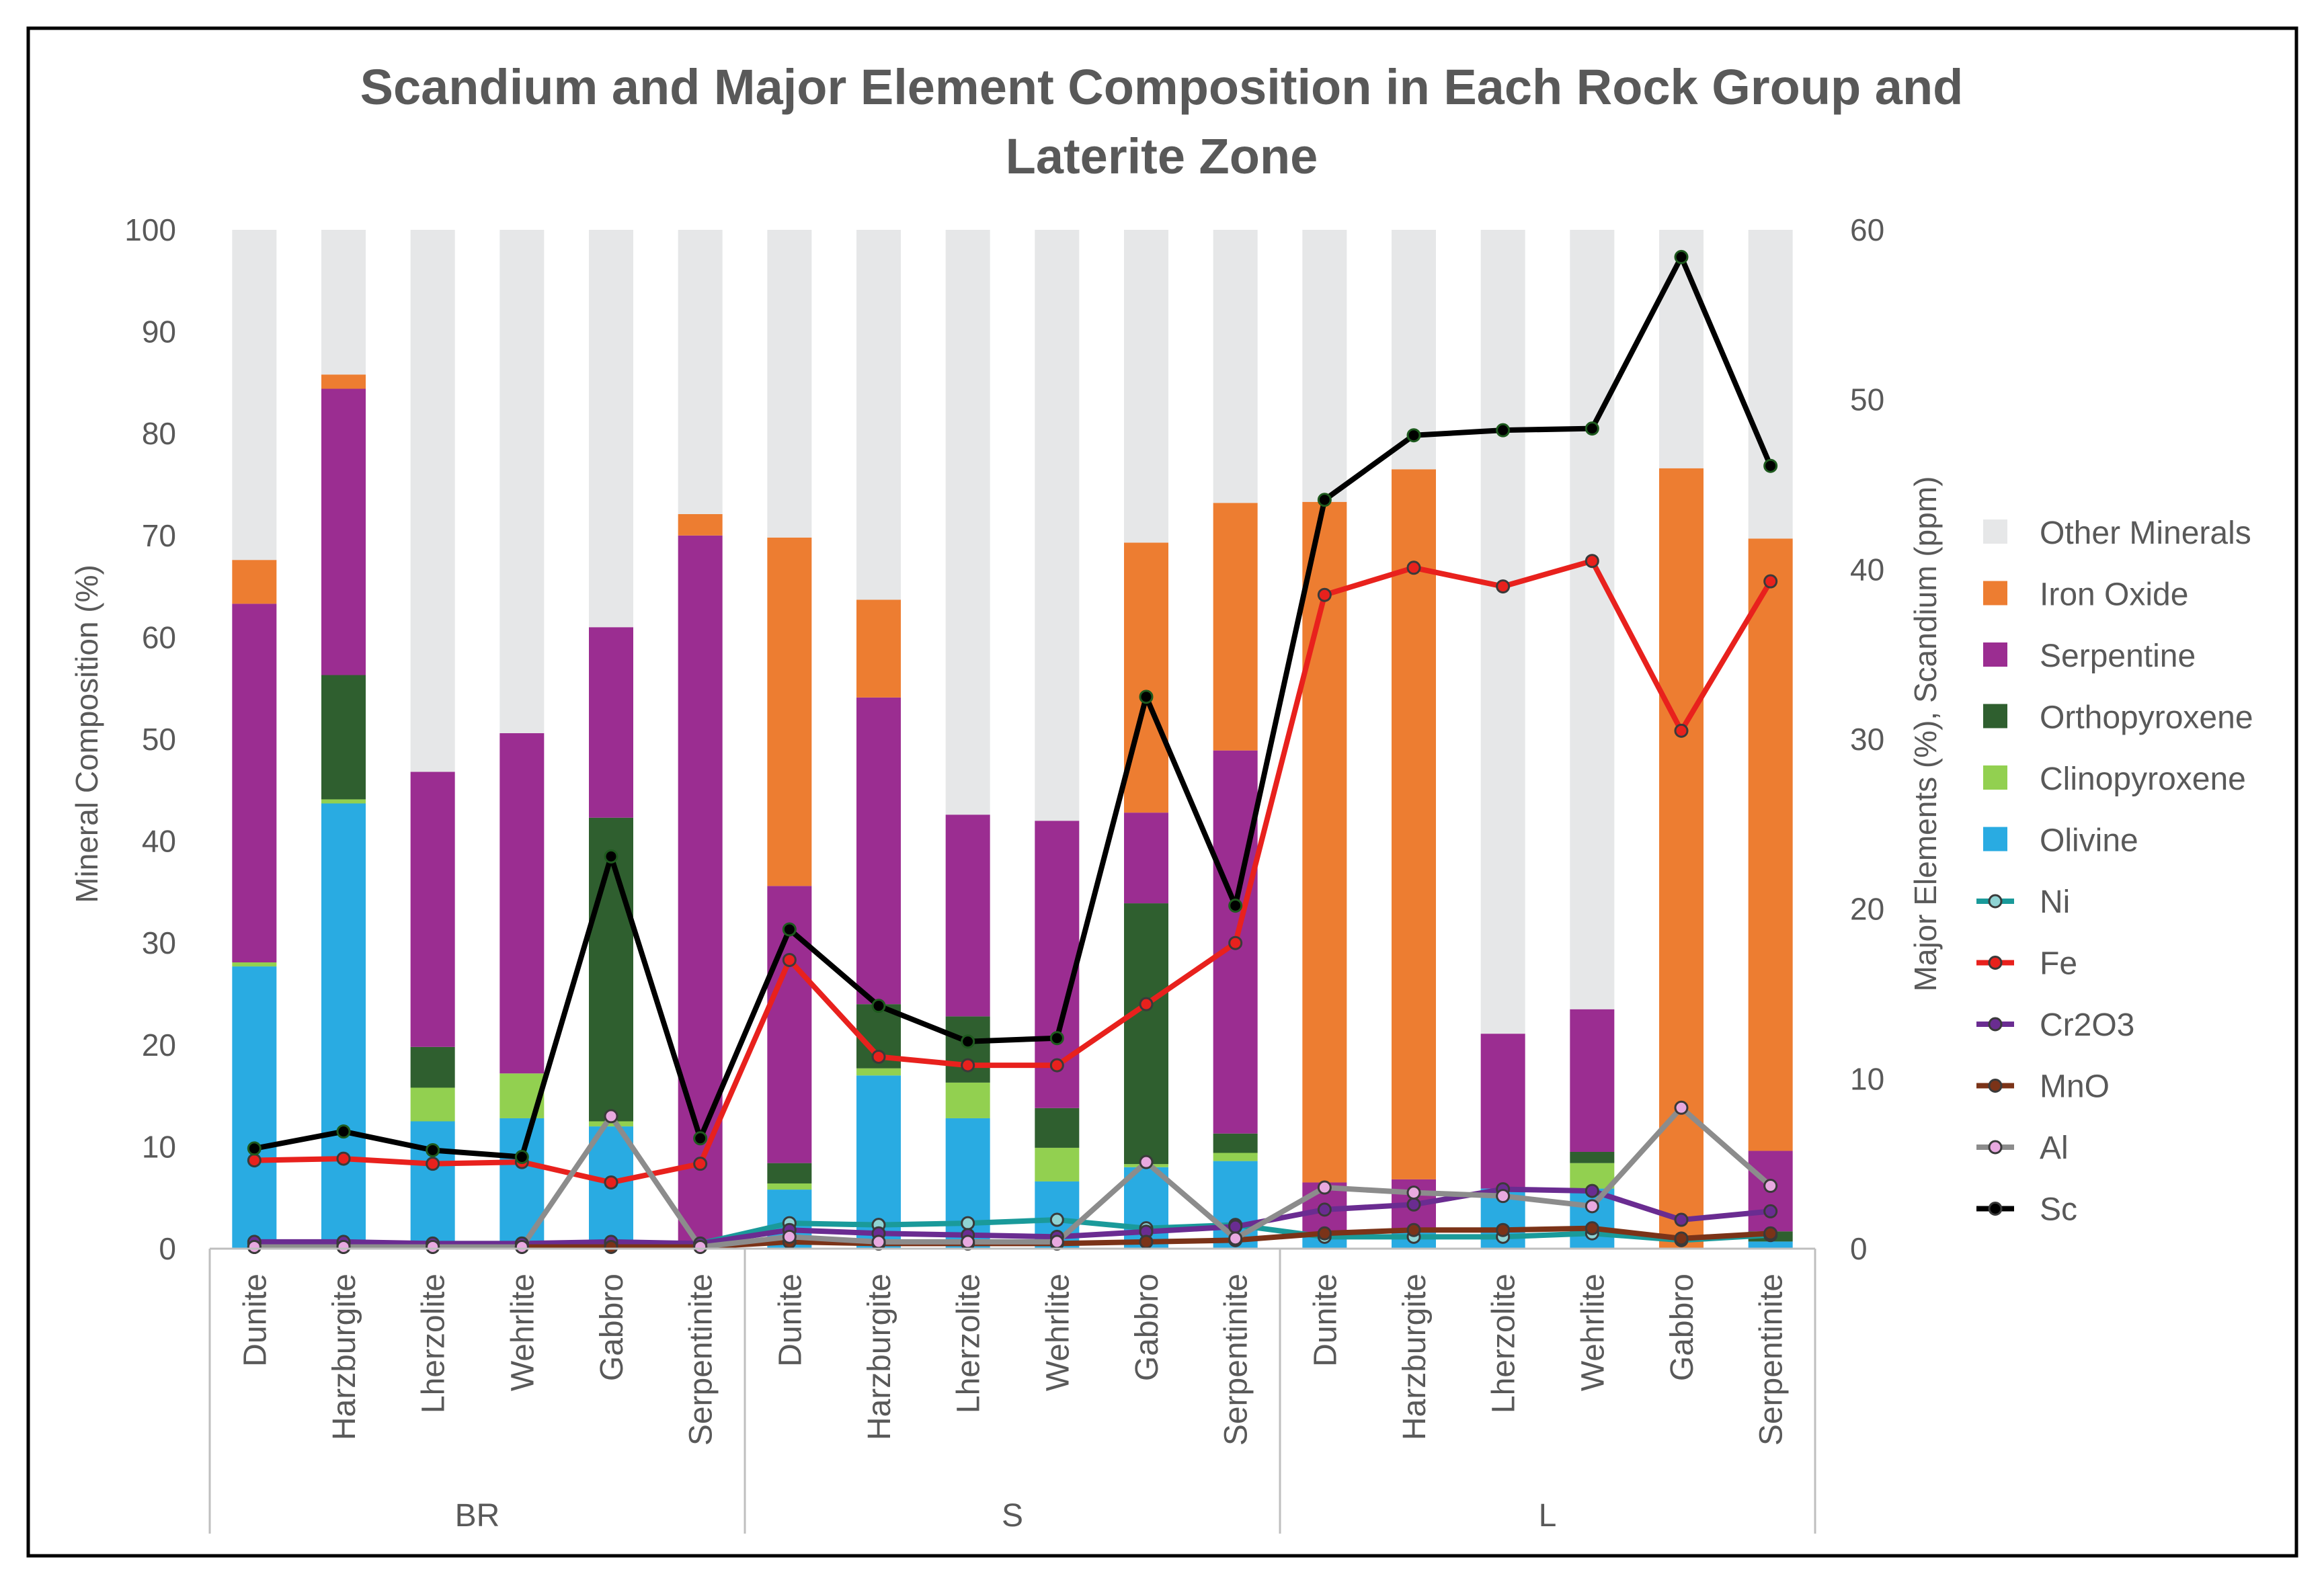  Describe the element at coordinates (1056, 1219) in the screenshot. I see `marker-ni` at that location.